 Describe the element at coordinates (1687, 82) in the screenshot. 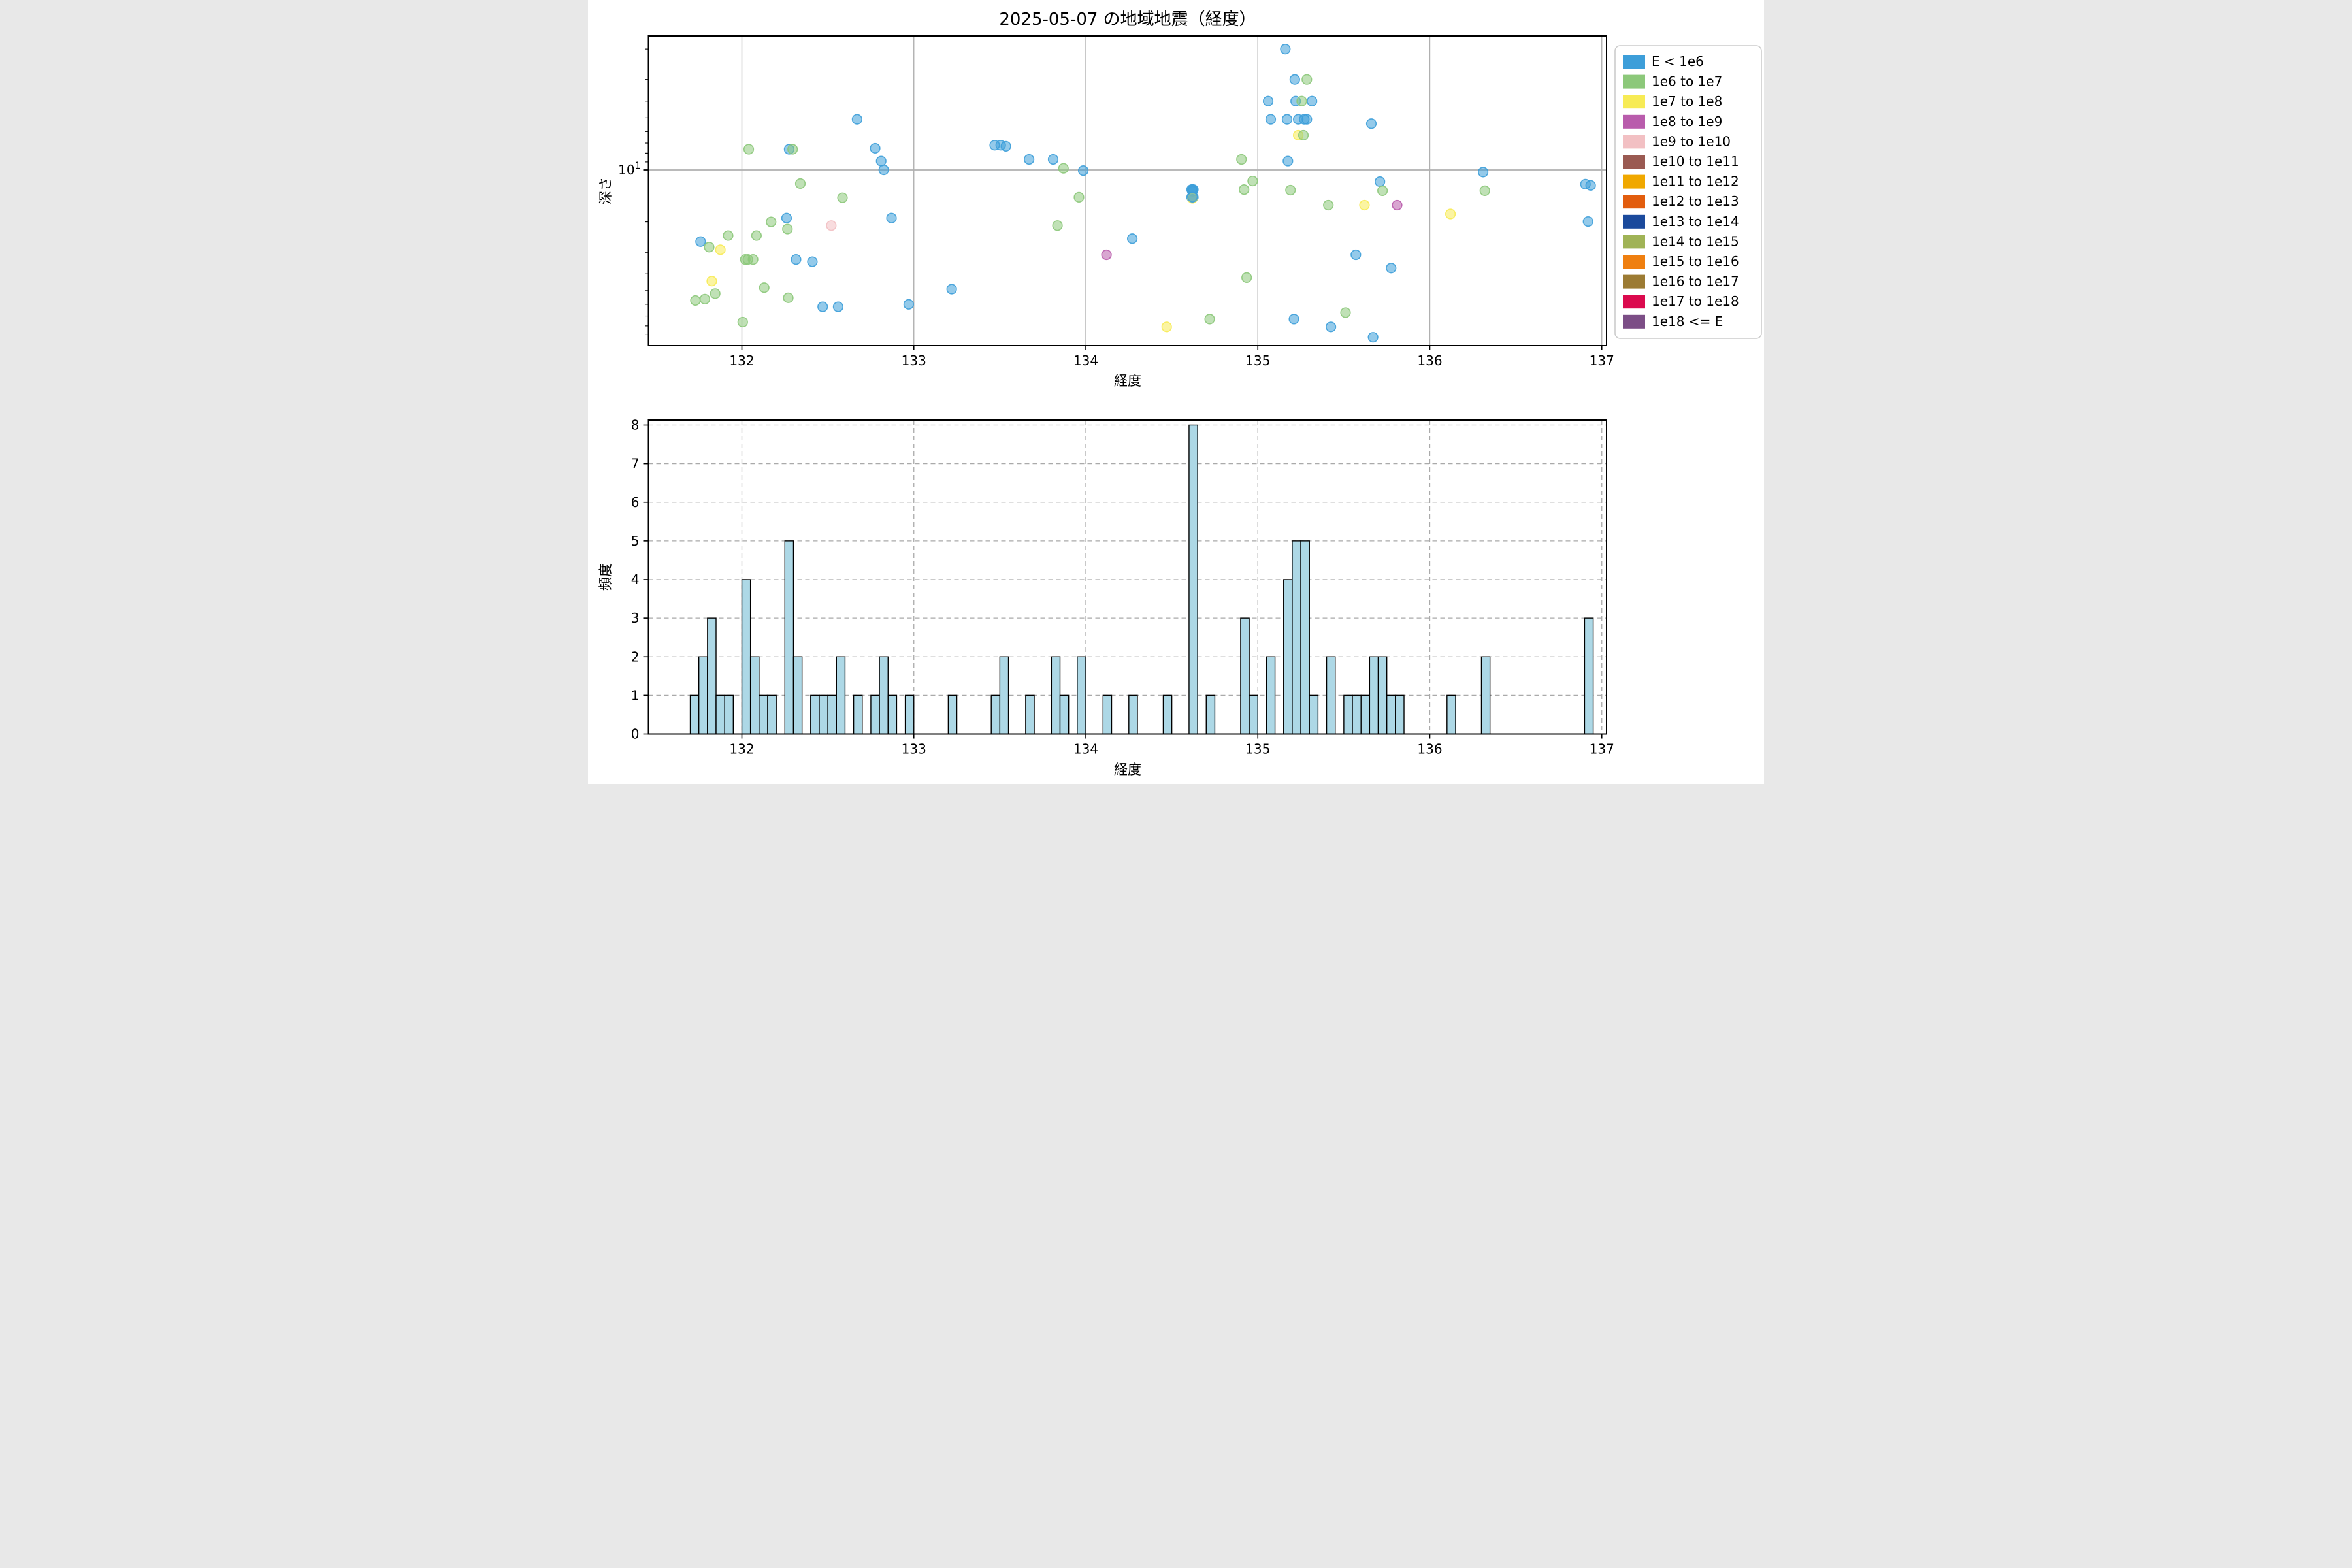

I see `legend-item-label: 1e6 to 1e7` at that location.